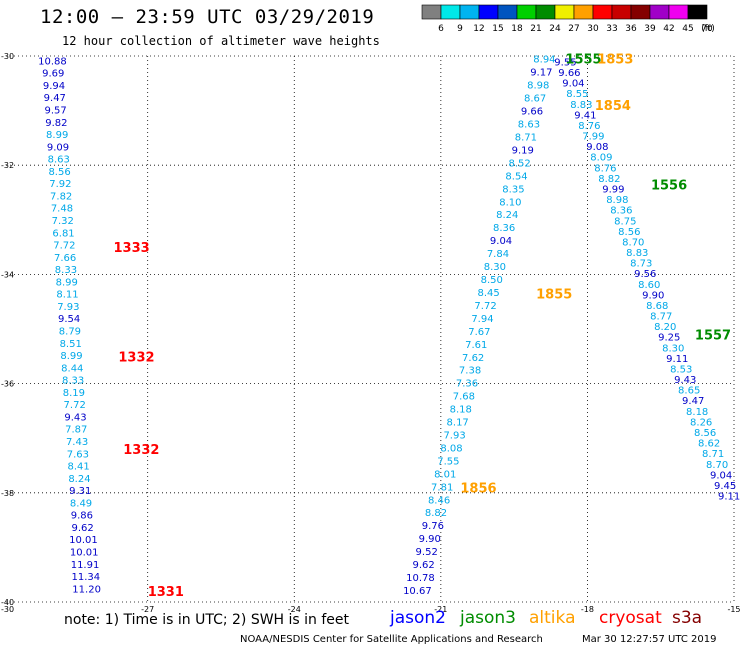 The image size is (740, 650). What do you see at coordinates (55, 110) in the screenshot?
I see `wave-height-cryosat: 9.57` at bounding box center [55, 110].